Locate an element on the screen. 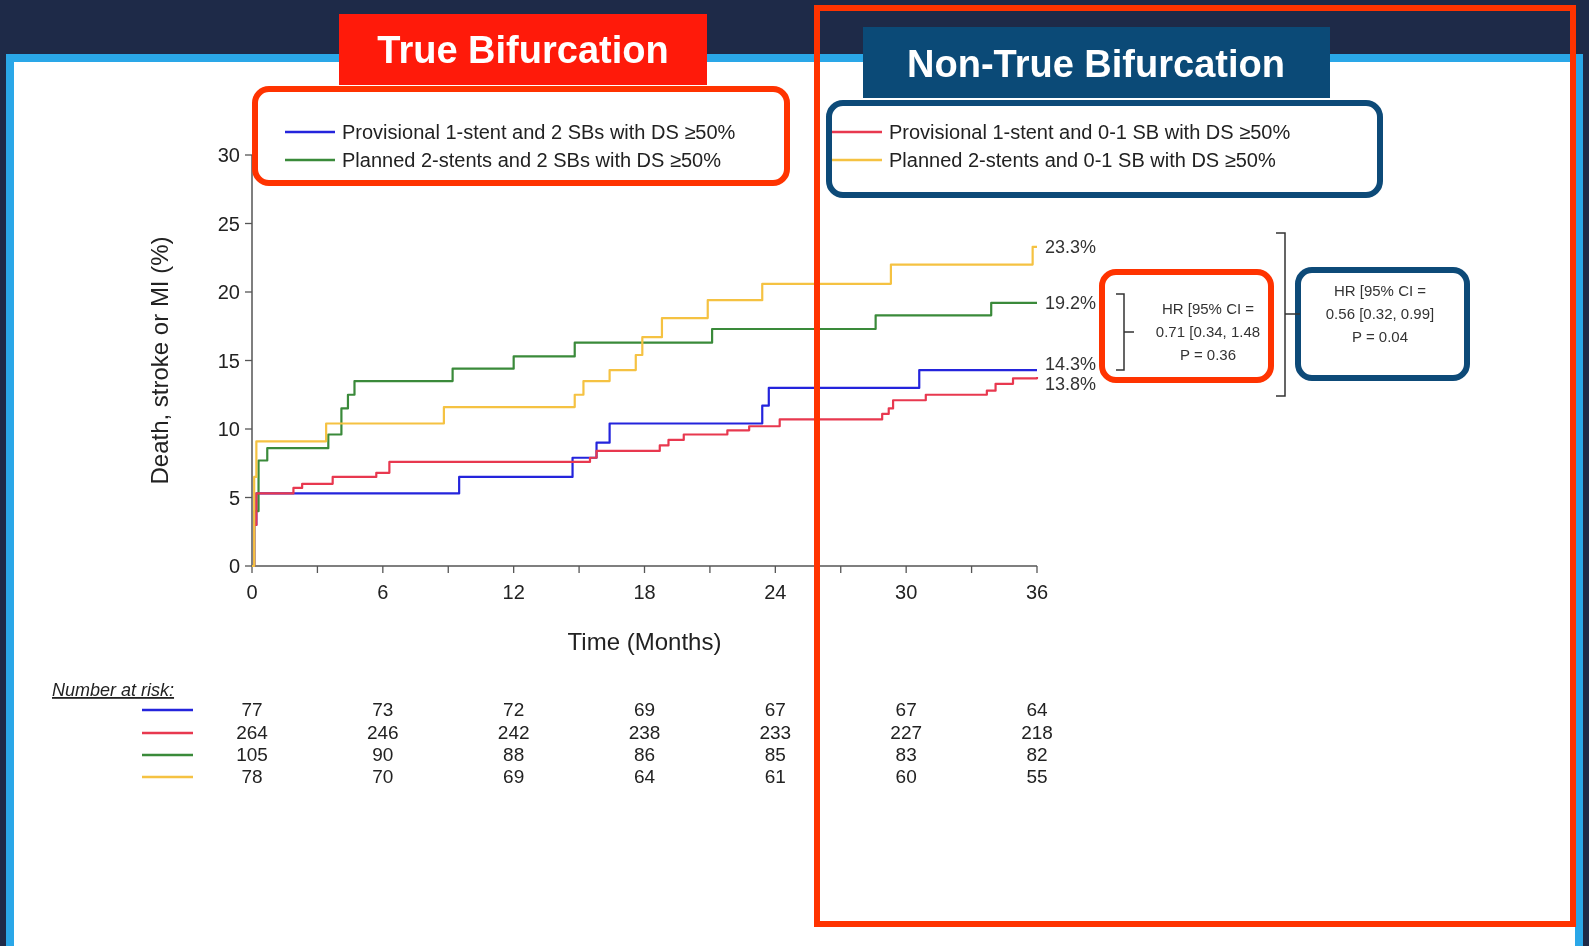  x-tick-label: 0 is located at coordinates (252, 592).